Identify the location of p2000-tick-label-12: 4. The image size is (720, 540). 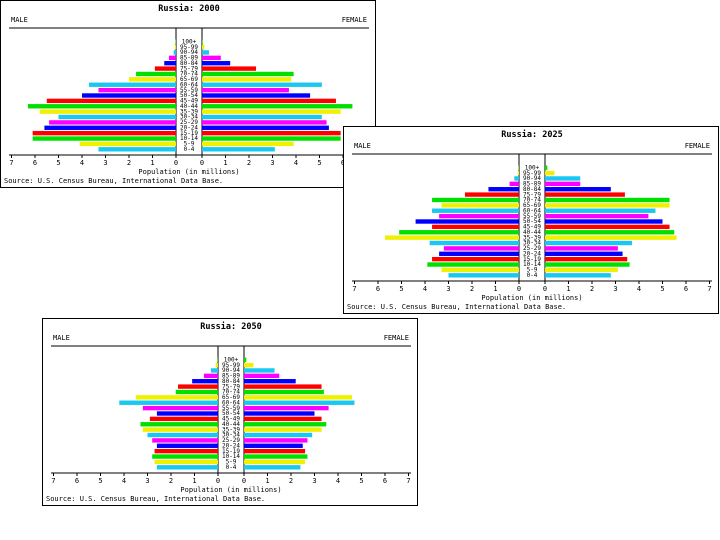
(296, 163).